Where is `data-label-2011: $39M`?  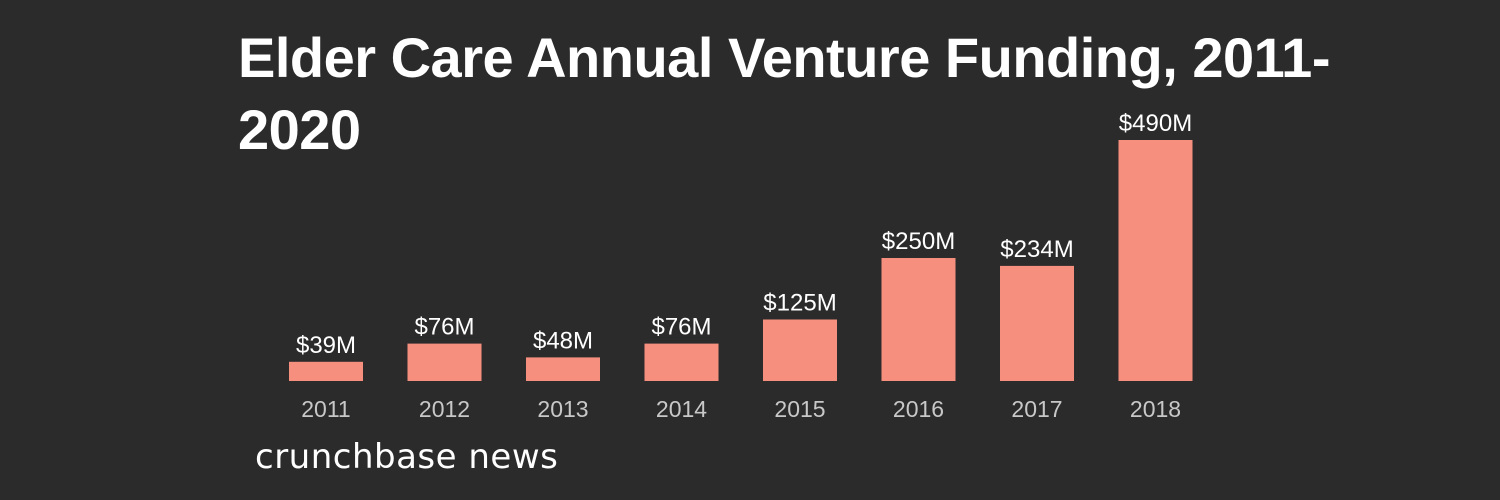 data-label-2011: $39M is located at coordinates (326, 345).